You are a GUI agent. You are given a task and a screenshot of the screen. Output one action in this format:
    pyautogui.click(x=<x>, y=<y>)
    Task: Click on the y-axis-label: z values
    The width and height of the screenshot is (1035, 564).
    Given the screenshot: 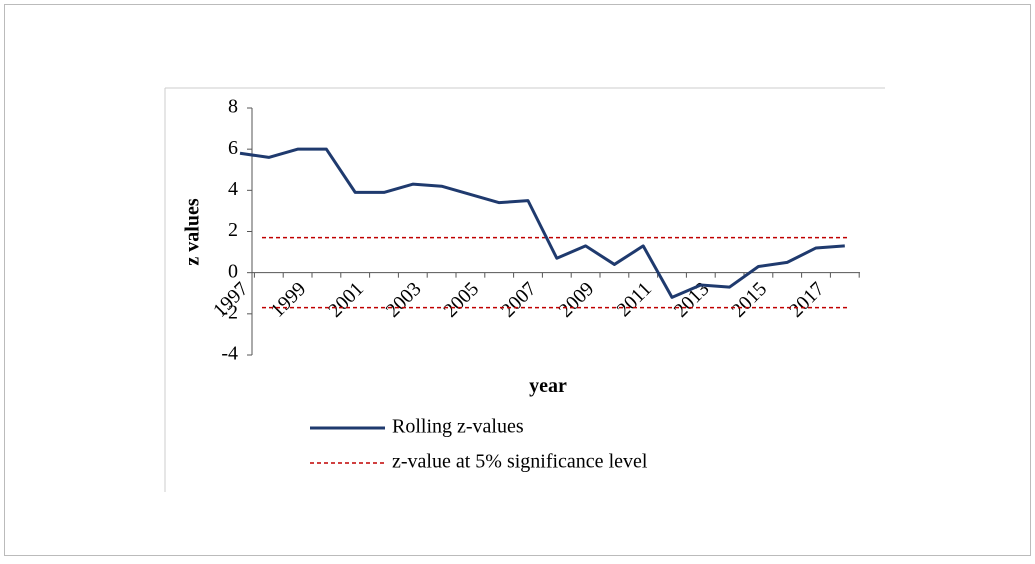 What is the action you would take?
    pyautogui.click(x=193, y=231)
    